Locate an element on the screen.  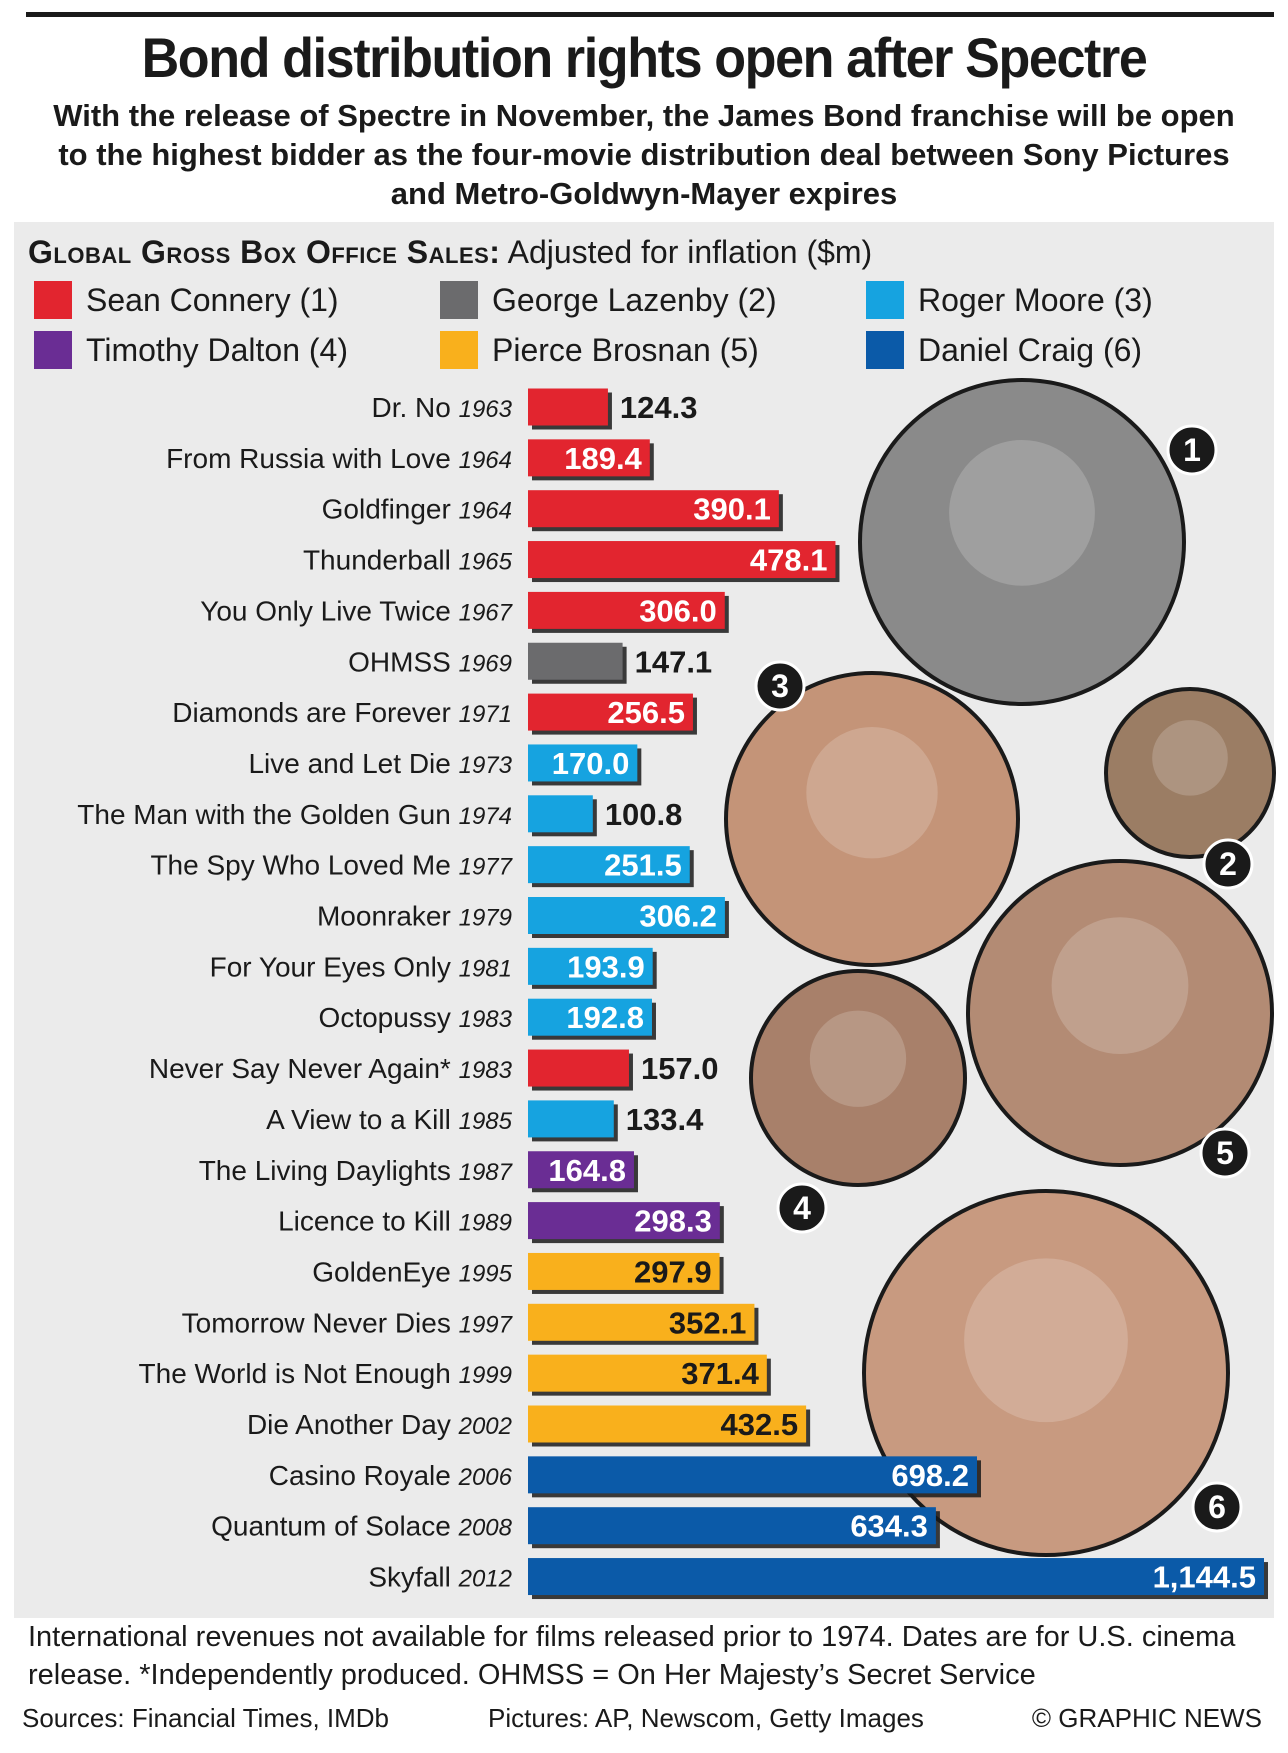
bar-row: Casino Royale 2006 698.2 is located at coordinates (625, 1477).